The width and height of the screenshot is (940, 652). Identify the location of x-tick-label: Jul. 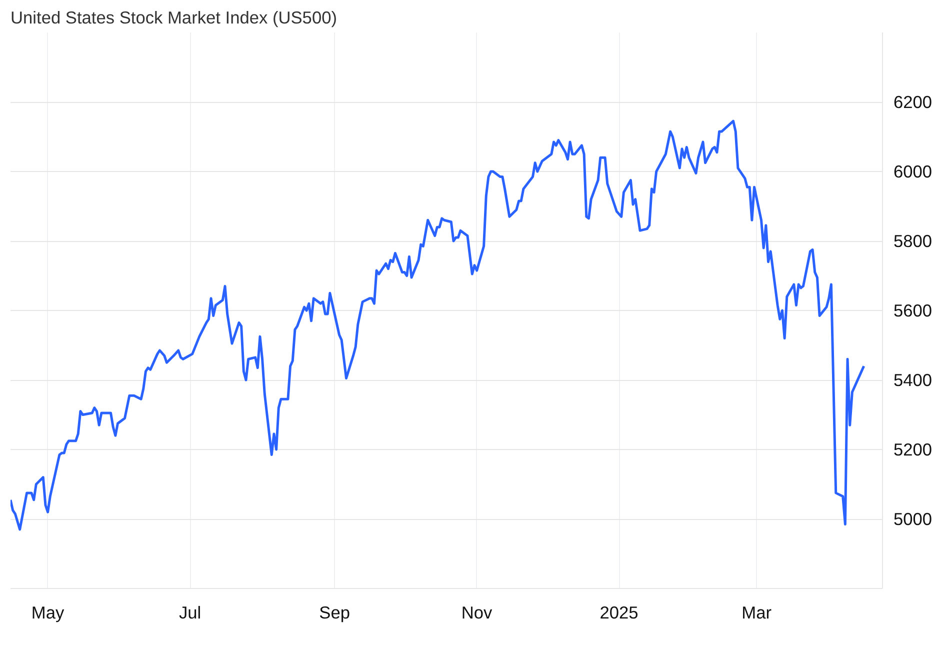
(190, 612).